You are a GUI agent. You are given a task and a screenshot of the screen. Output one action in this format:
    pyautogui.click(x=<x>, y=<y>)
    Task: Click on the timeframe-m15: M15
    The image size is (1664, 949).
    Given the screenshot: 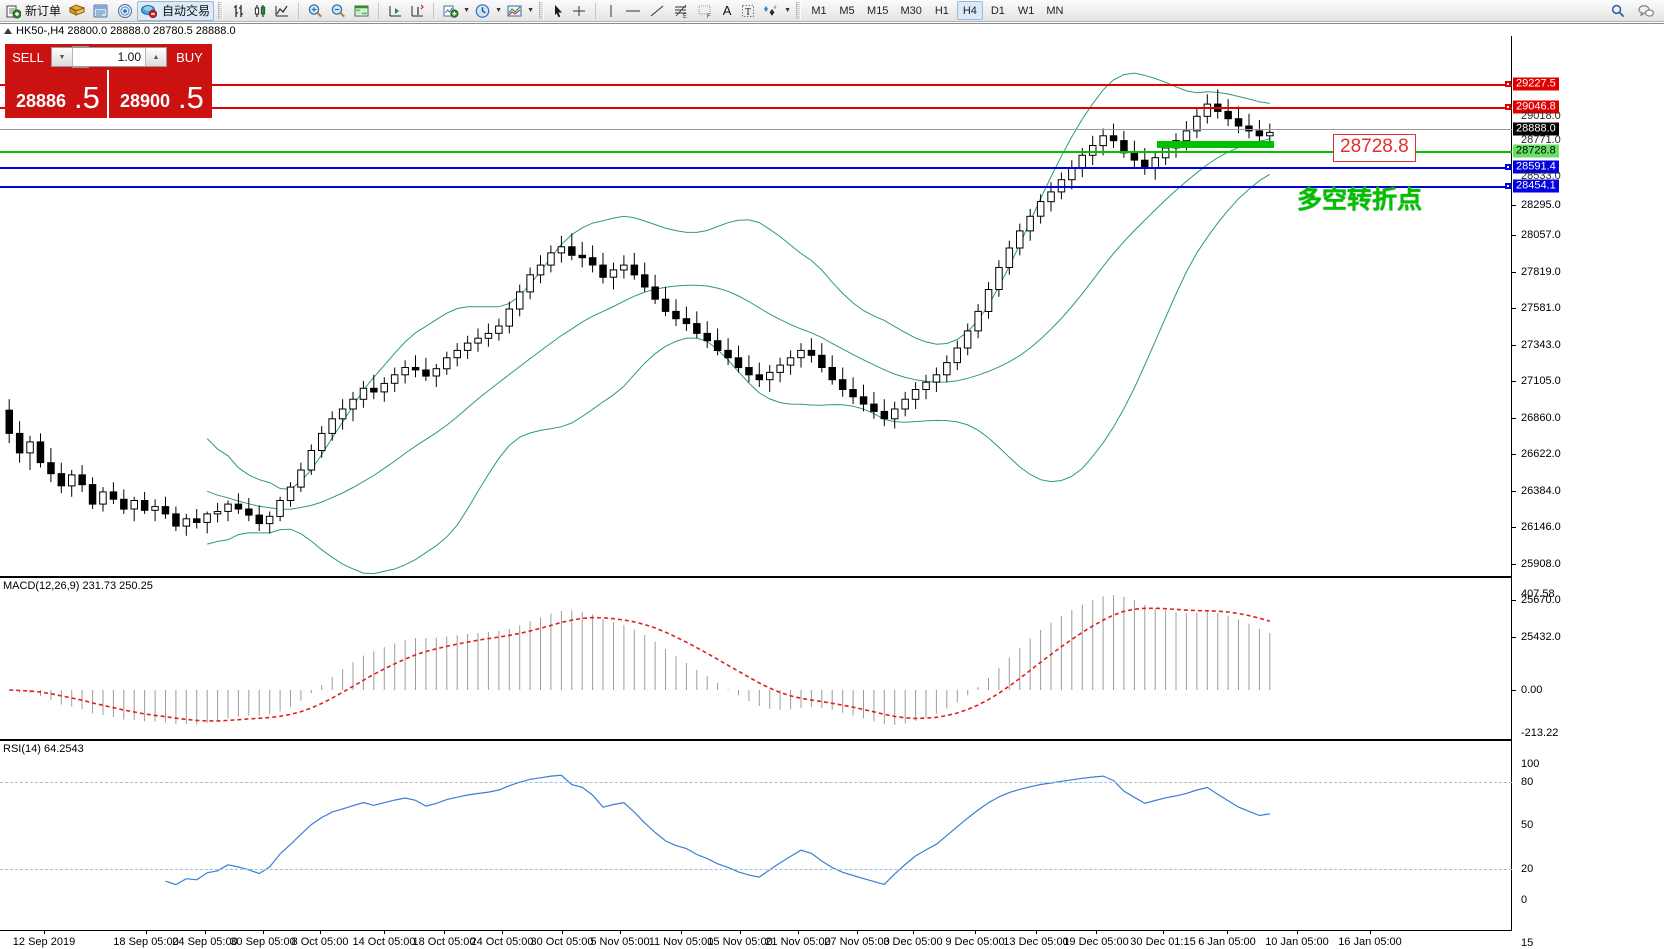 What is the action you would take?
    pyautogui.click(x=878, y=10)
    